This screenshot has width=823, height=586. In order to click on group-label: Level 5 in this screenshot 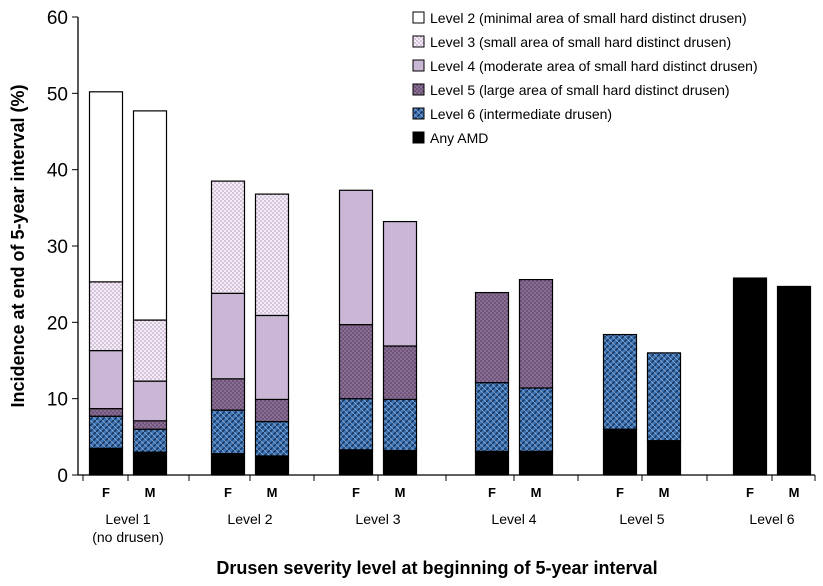, I will do `click(641, 519)`.